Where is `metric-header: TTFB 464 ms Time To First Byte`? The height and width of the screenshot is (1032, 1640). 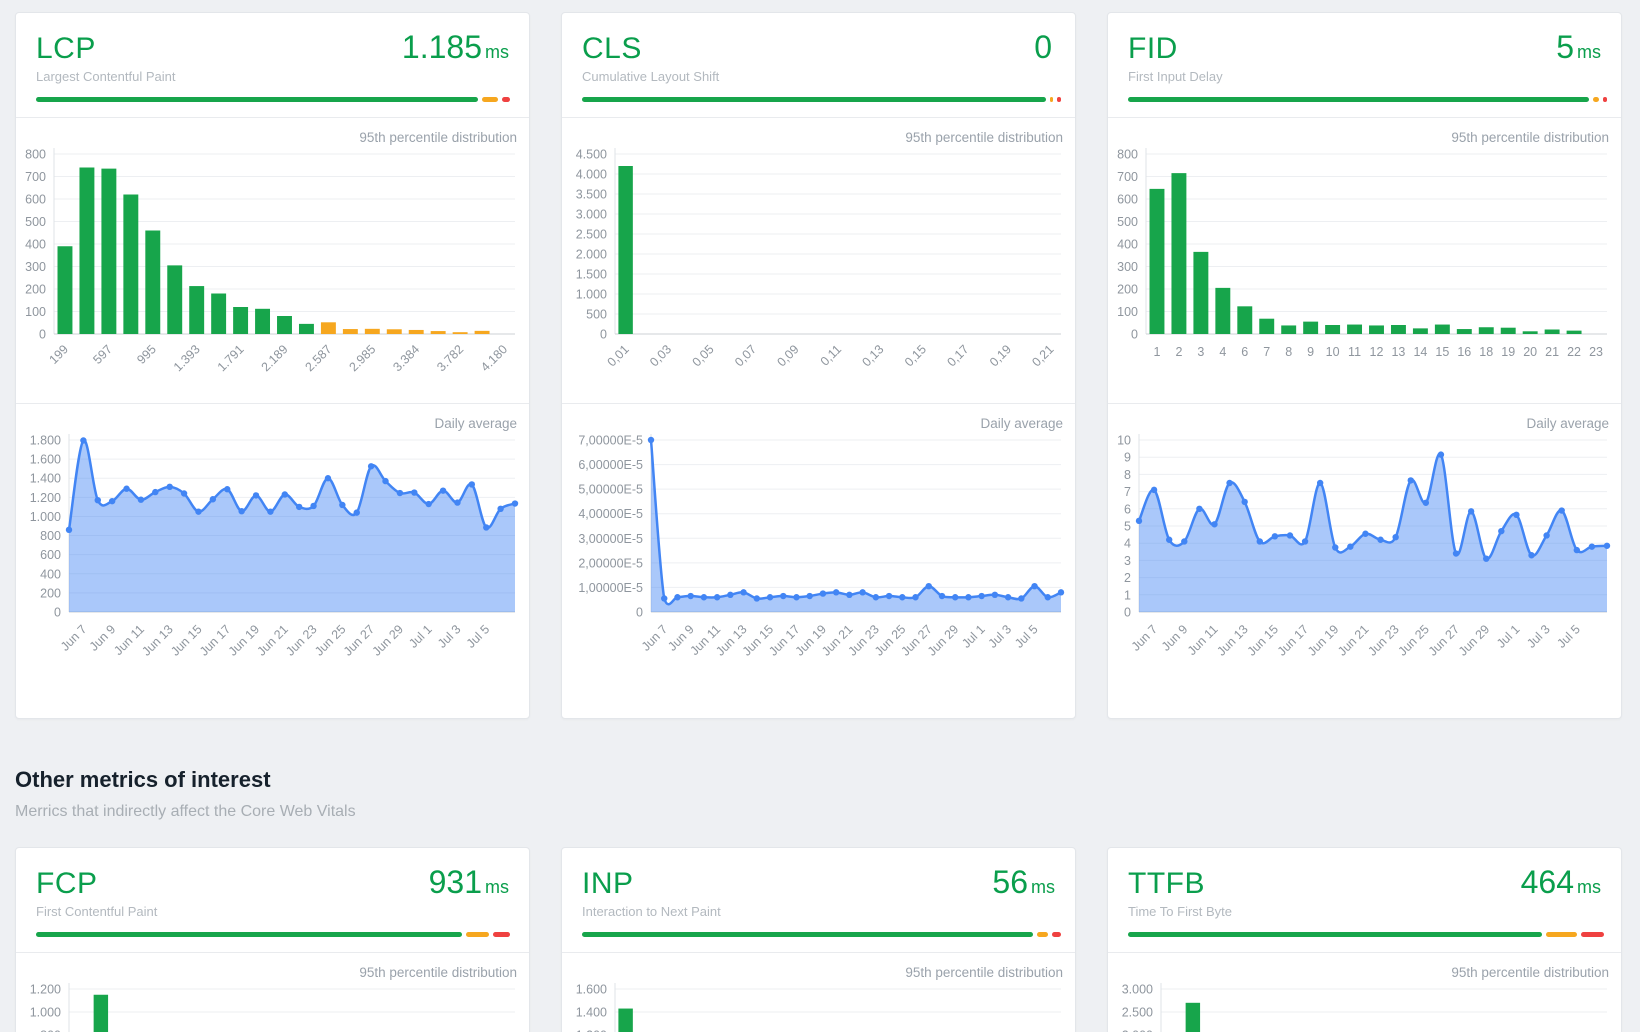 metric-header: TTFB 464 ms Time To First Byte is located at coordinates (1364, 900).